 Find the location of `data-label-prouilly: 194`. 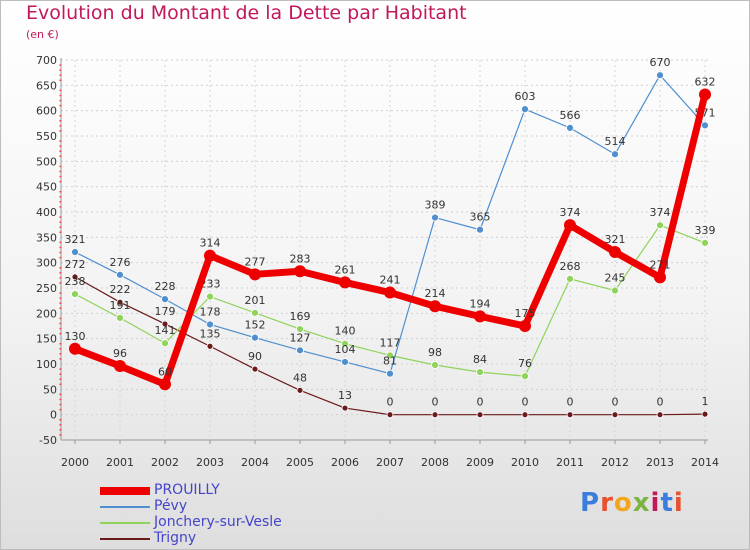

data-label-prouilly: 194 is located at coordinates (480, 303).